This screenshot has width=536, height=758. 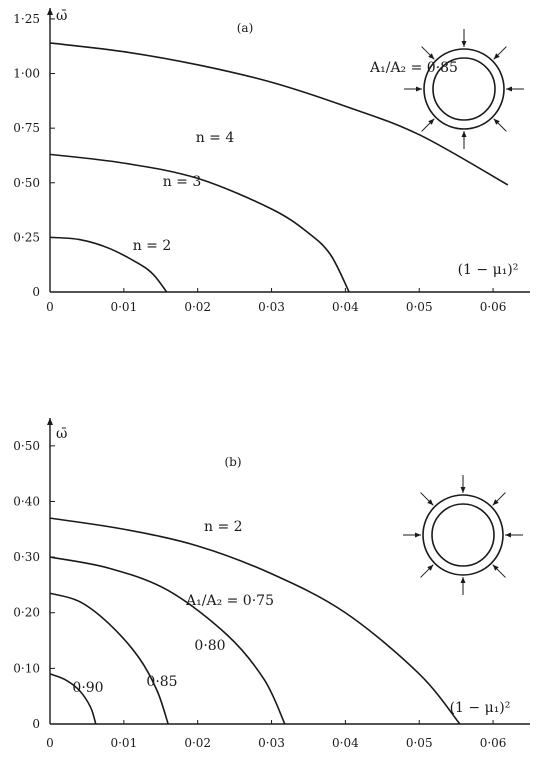 I want to click on annotation: A₁/A₂ = 0·85, so click(x=413, y=68).